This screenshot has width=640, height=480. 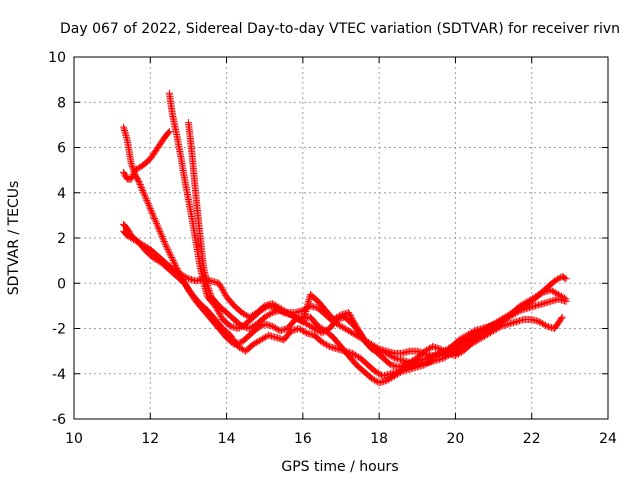 What do you see at coordinates (303, 439) in the screenshot?
I see `x-tick-label: 16` at bounding box center [303, 439].